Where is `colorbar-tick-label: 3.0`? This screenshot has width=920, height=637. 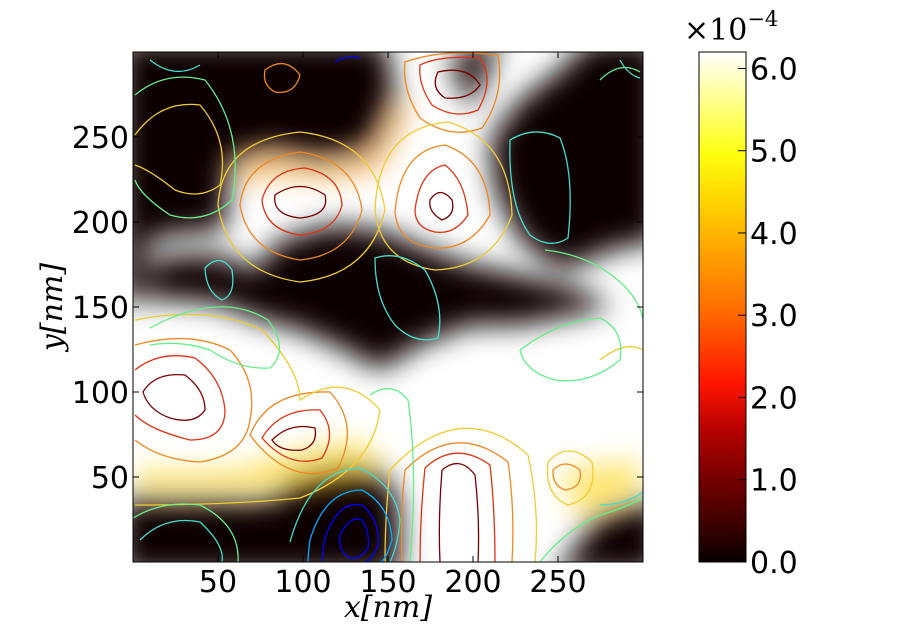 colorbar-tick-label: 3.0 is located at coordinates (774, 316).